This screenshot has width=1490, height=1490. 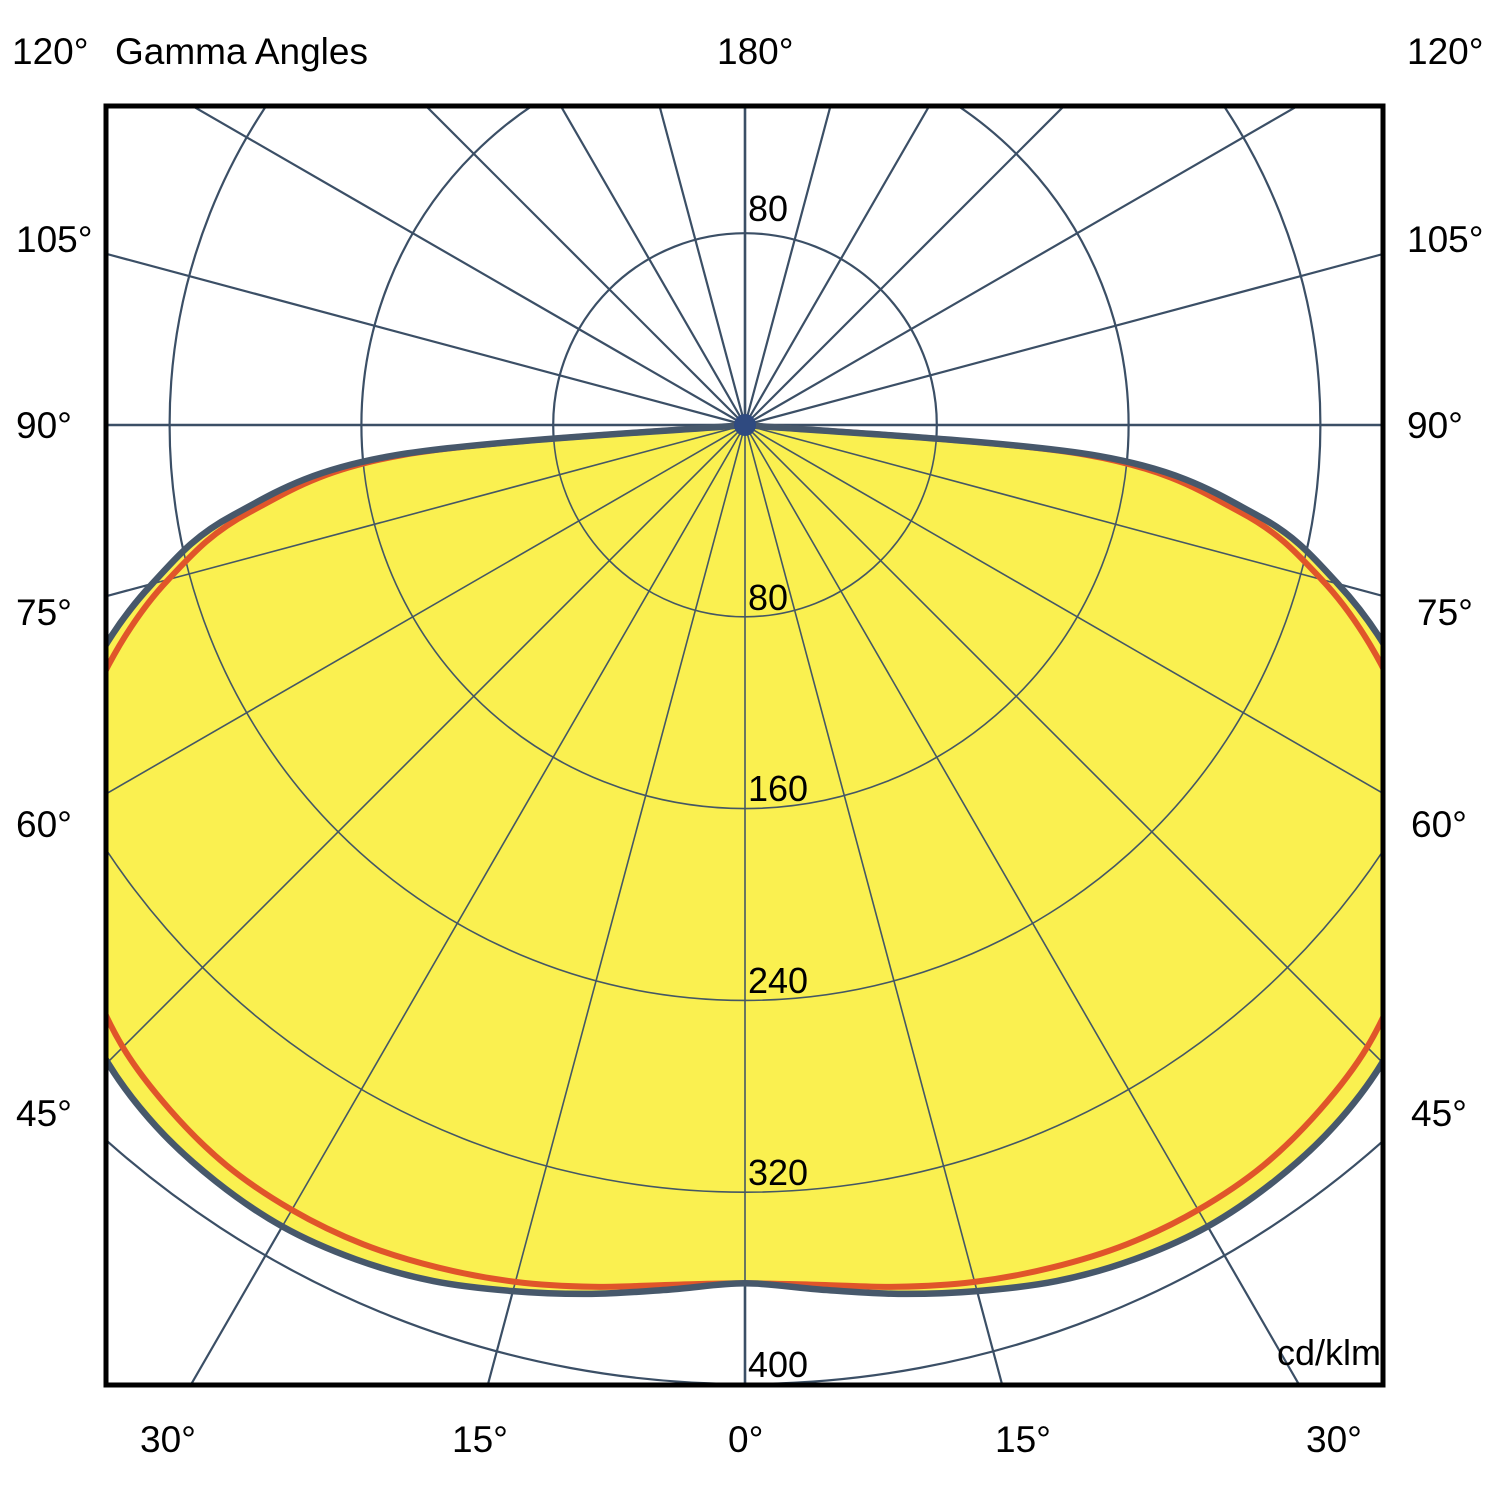 I want to click on angle-label-left-45: 45°, so click(x=44, y=1113).